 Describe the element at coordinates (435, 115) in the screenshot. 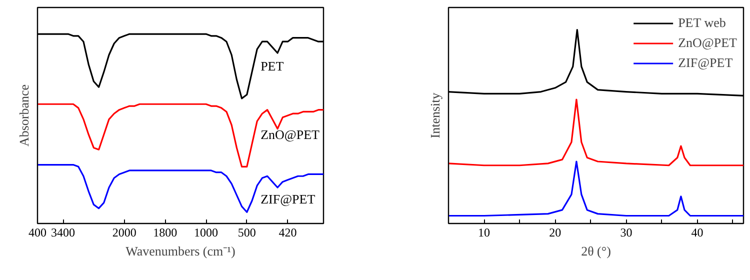

I see `y-axis-title: Intensity` at that location.